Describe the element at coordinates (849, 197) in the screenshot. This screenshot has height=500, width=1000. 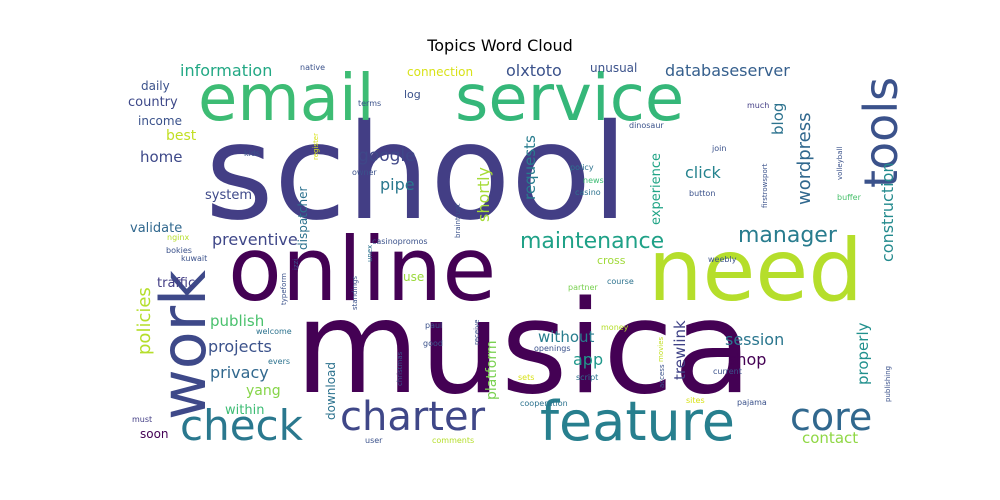
I see `word-buffer: buffer` at that location.